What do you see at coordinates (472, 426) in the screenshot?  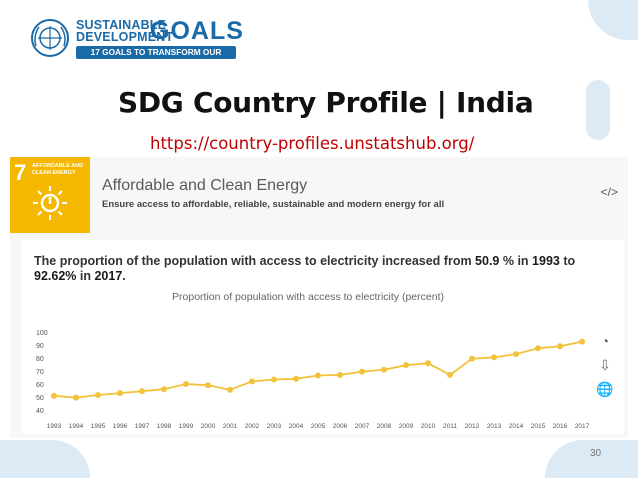 I see `x-tick-label: 2012` at bounding box center [472, 426].